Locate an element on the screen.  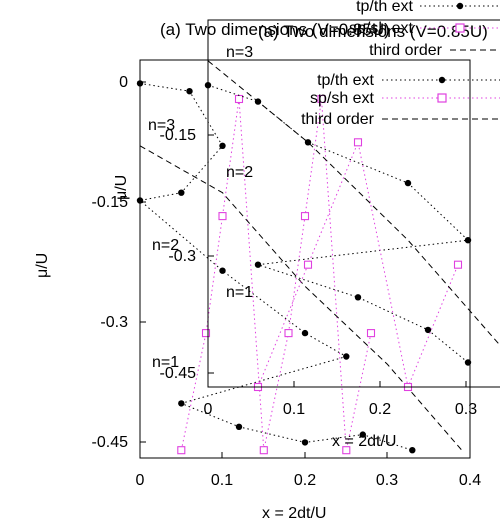
chart-a-x-axis-label: x = 2dt/U is located at coordinates (294, 513).